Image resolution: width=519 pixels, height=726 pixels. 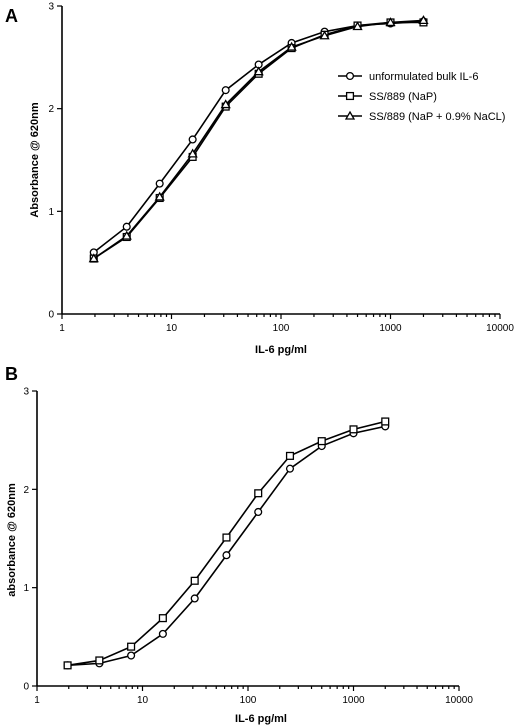 I want to click on panel-b-y-tick-label: 0, so click(x=26, y=687).